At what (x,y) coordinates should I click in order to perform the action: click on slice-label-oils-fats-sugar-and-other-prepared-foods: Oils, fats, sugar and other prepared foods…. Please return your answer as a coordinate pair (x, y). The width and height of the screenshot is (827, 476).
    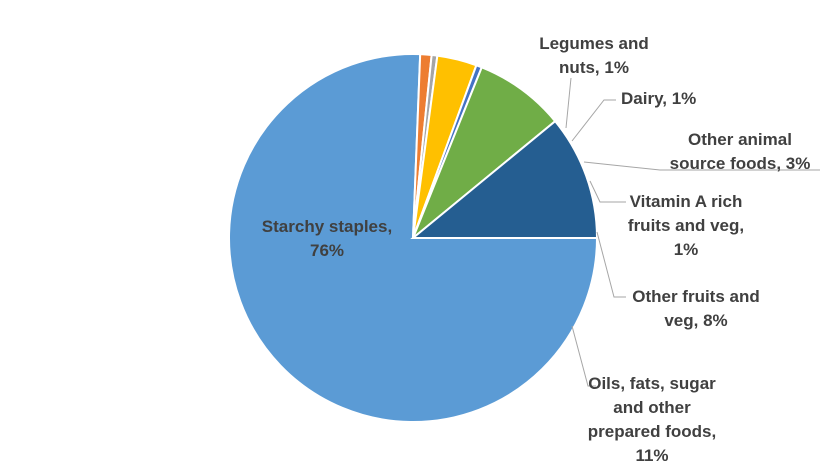
    Looking at the image, I should click on (652, 419).